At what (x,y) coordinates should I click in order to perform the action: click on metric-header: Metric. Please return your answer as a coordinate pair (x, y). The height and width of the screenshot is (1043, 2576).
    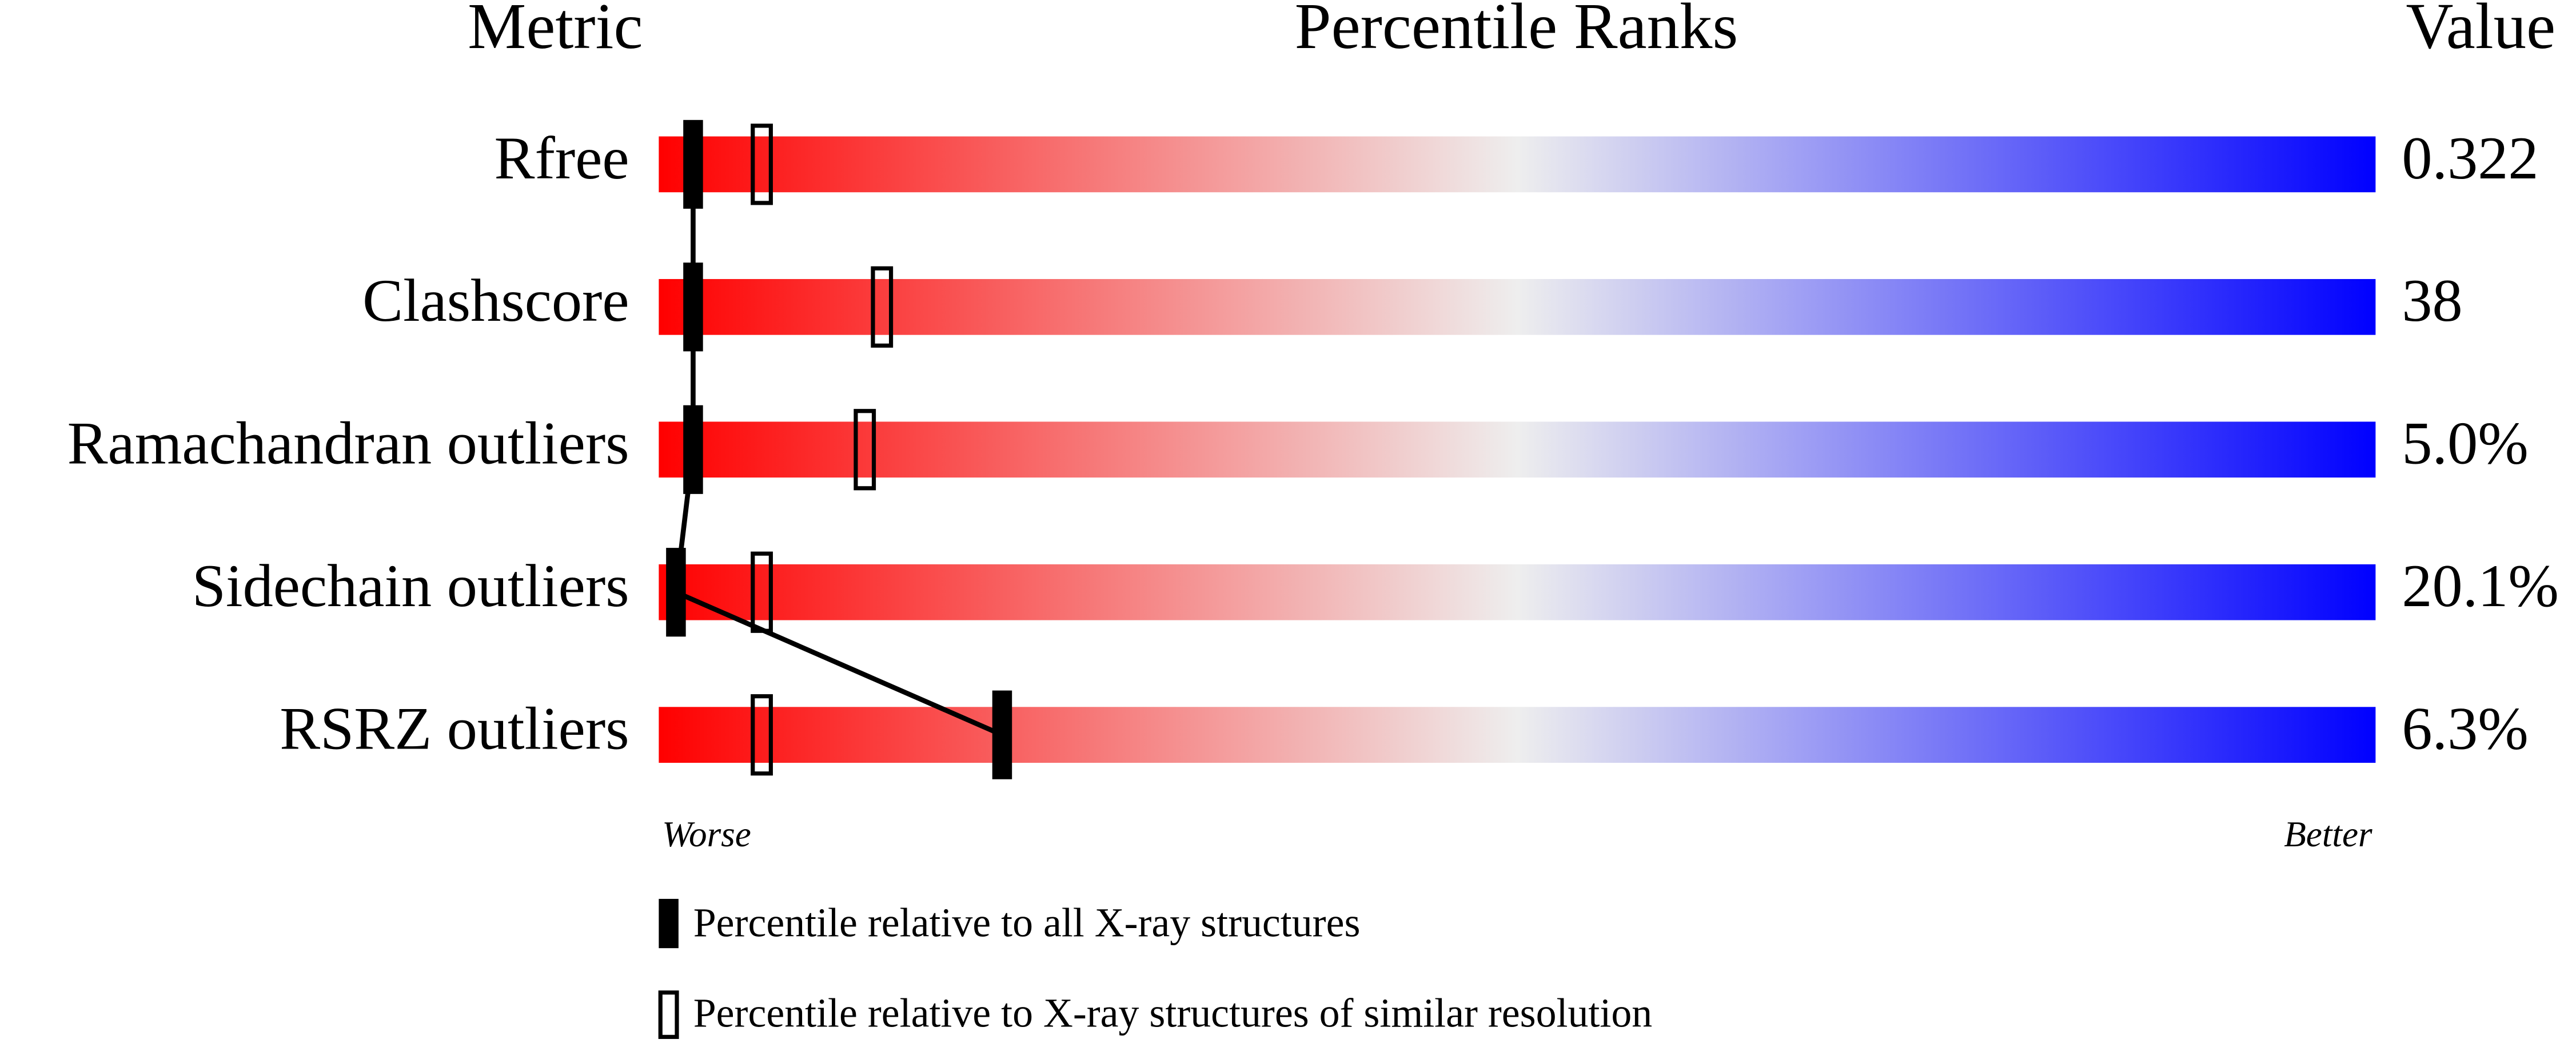
    Looking at the image, I should click on (555, 31).